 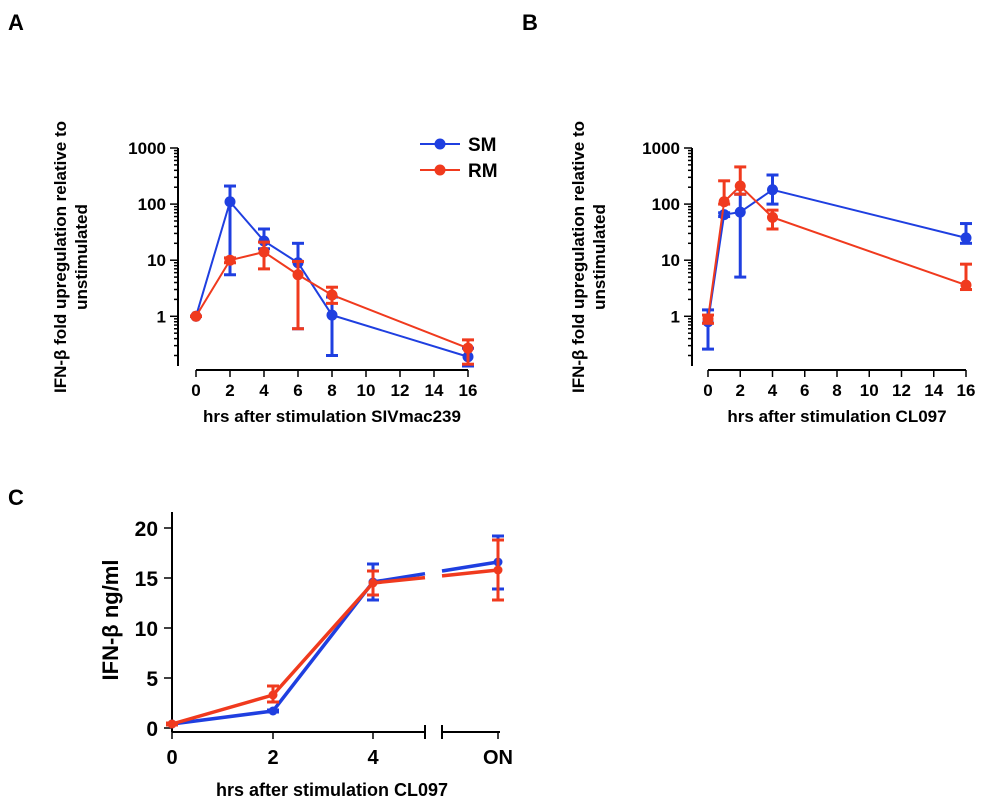 What do you see at coordinates (804, 390) in the screenshot?
I see `panel-b-x-tick-label: 6` at bounding box center [804, 390].